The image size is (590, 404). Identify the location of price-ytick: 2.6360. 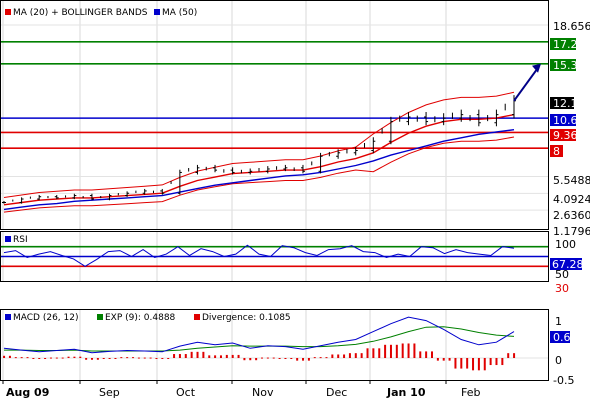
(571, 215).